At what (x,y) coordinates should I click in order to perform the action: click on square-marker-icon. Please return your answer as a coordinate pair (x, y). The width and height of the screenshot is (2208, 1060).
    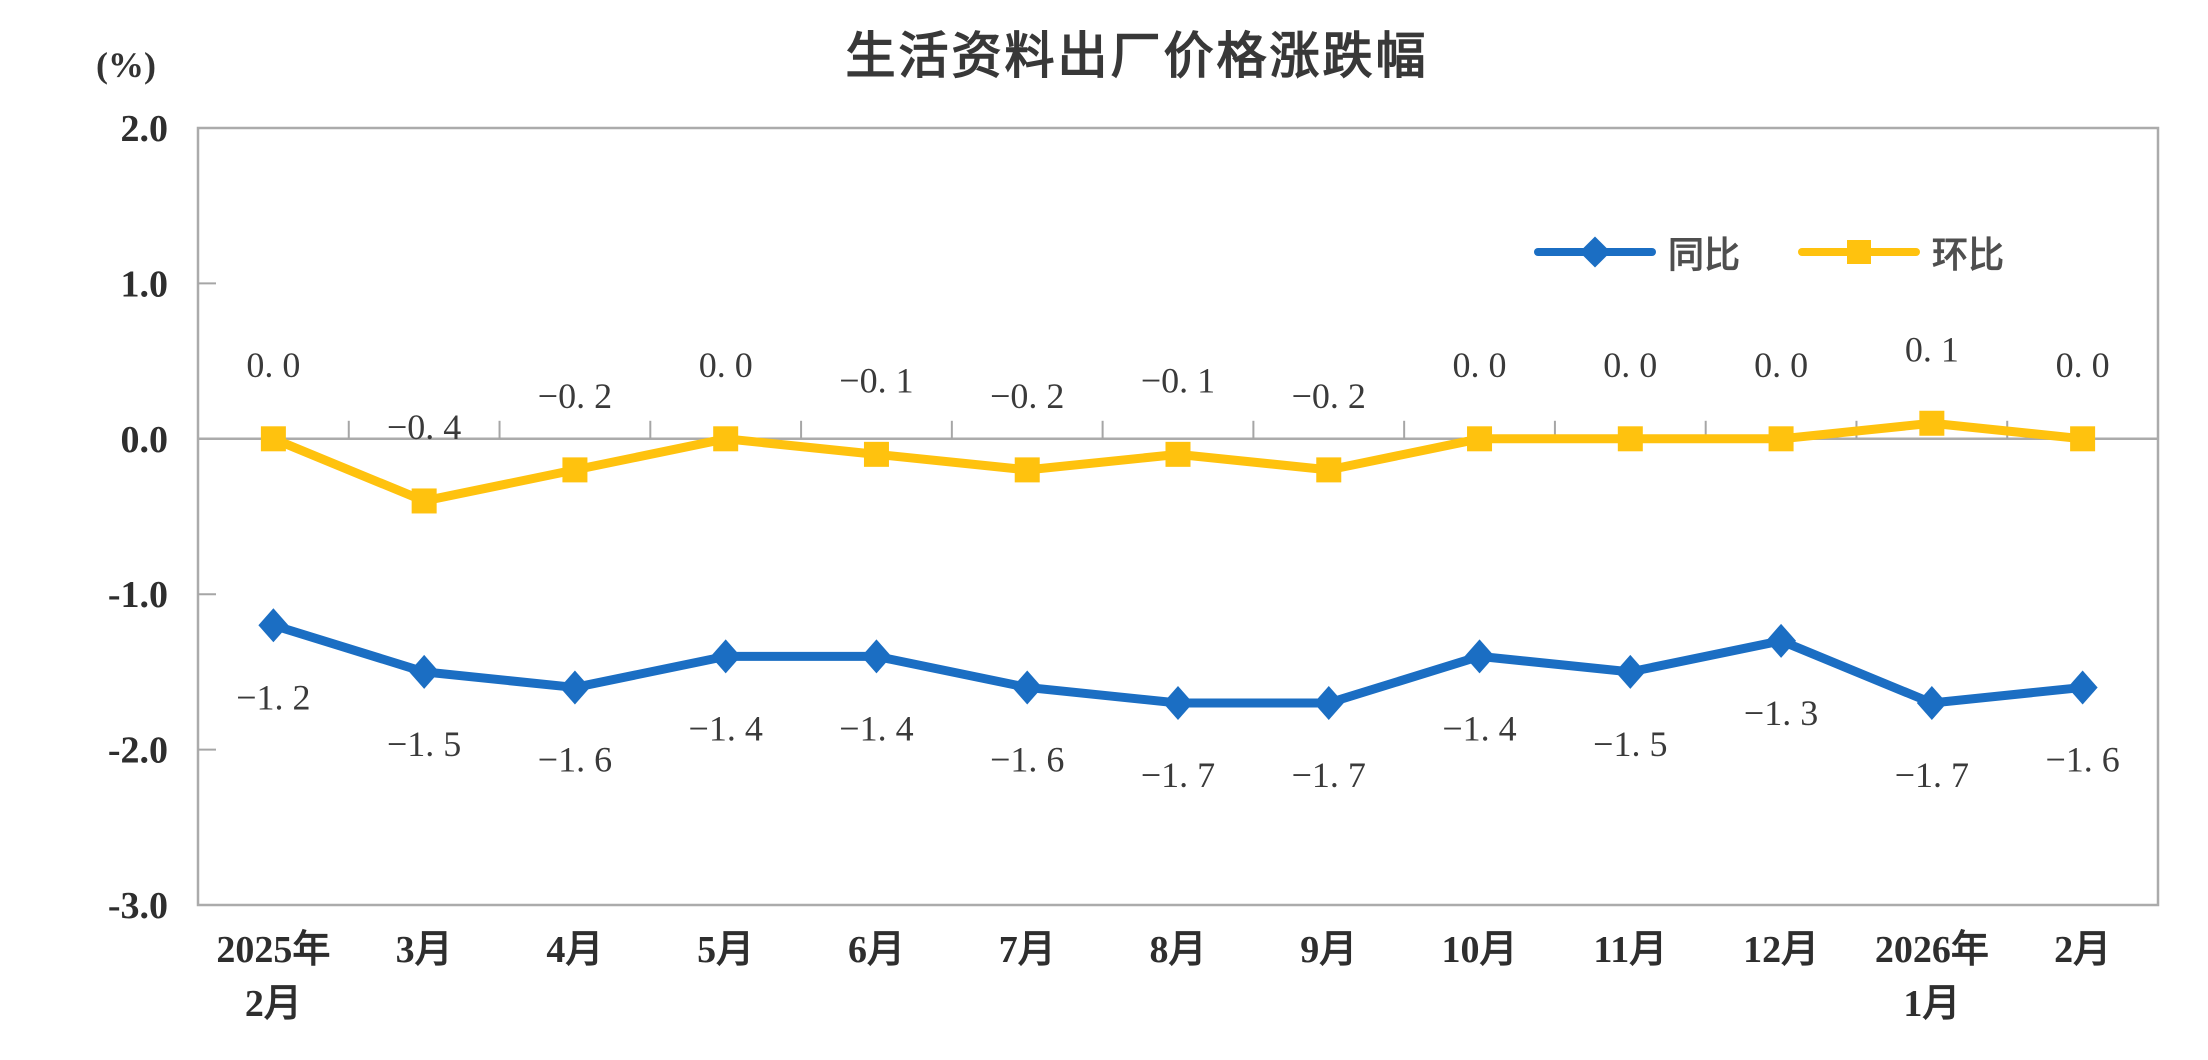
    Looking at the image, I should click on (1859, 252).